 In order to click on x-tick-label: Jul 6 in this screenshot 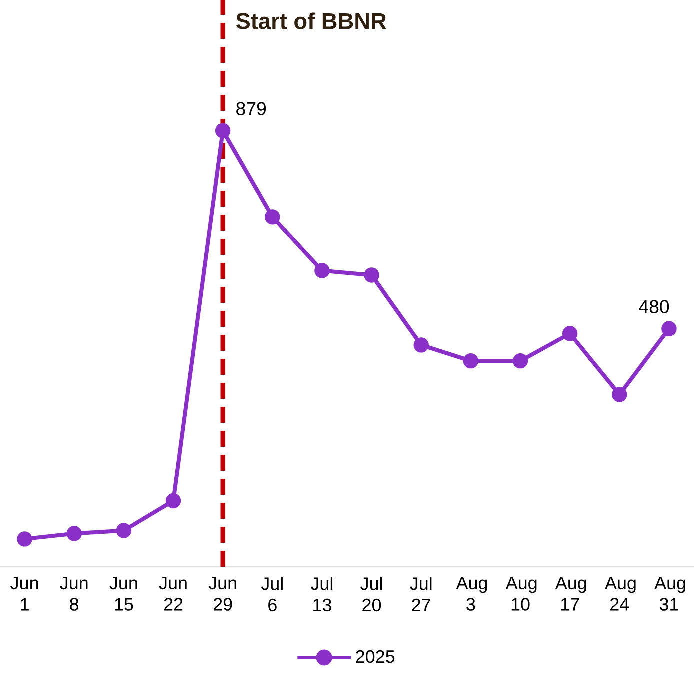, I will do `click(272, 594)`.